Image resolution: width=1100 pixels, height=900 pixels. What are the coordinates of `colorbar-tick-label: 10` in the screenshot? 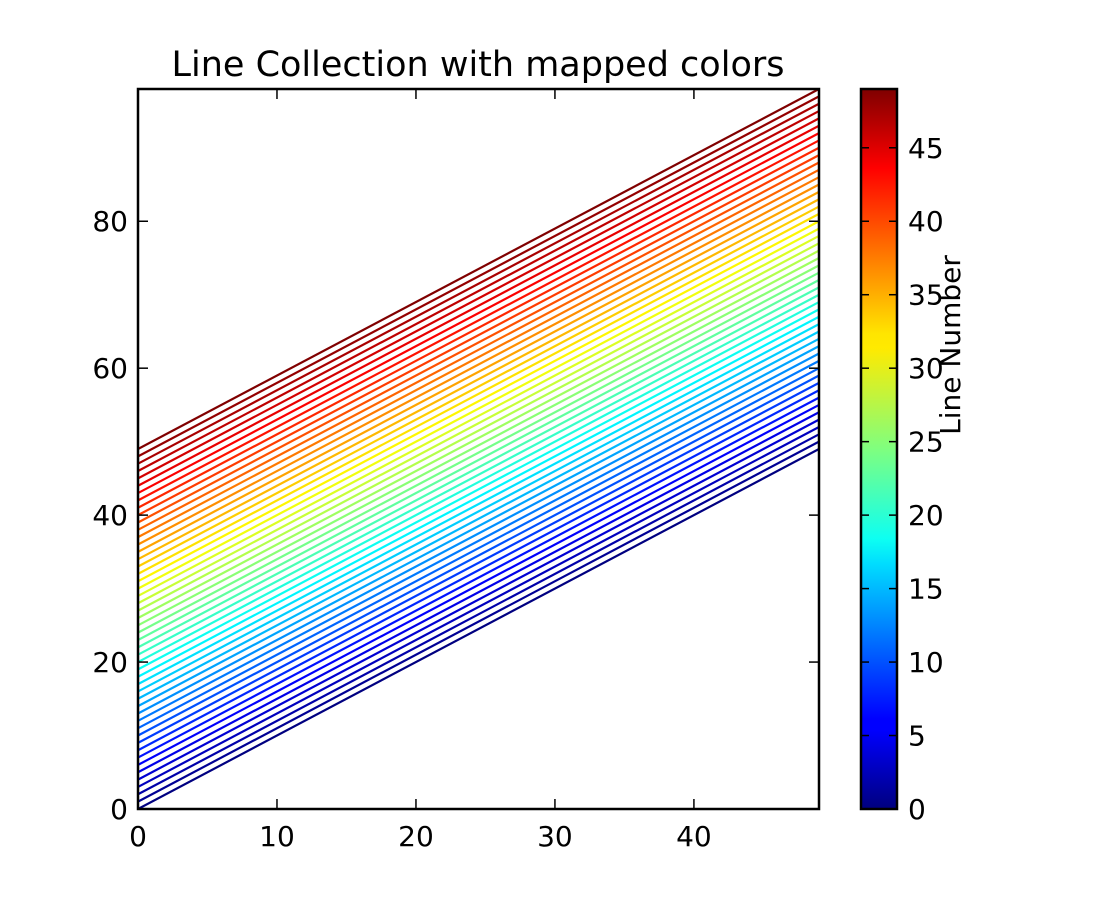 It's located at (926, 662).